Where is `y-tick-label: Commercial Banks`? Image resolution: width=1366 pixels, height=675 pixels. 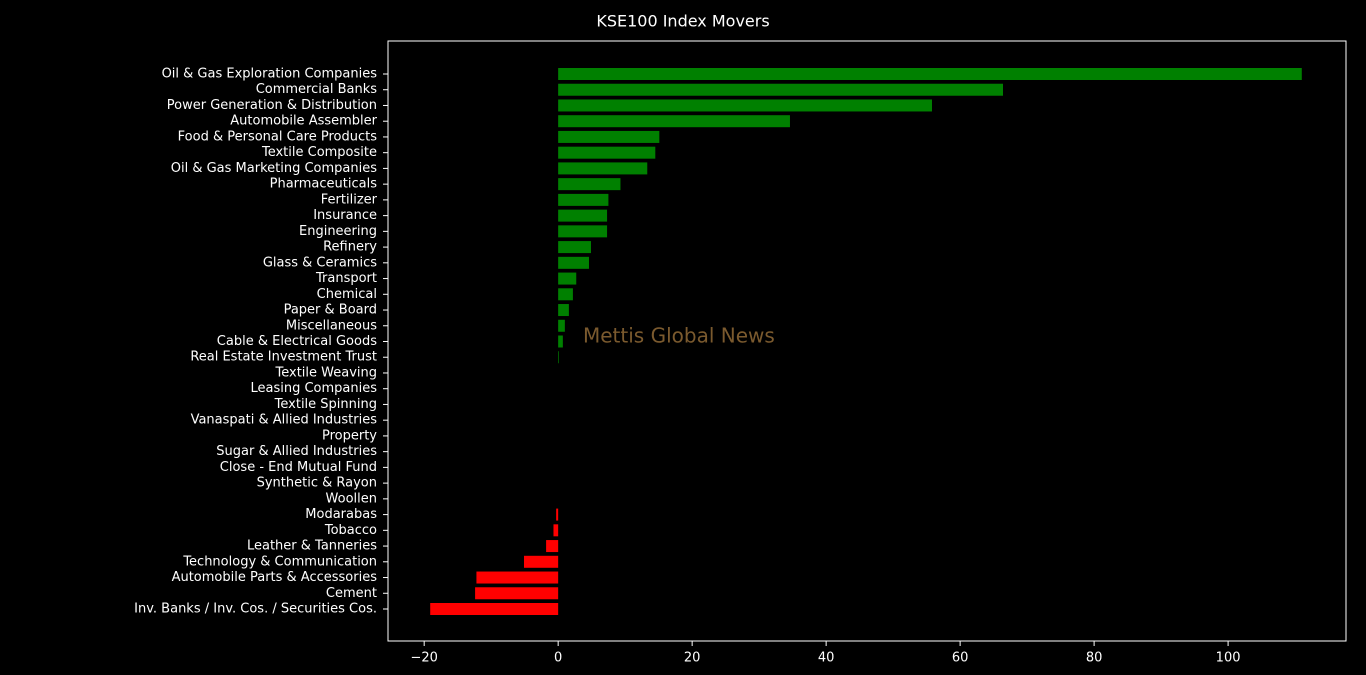 y-tick-label: Commercial Banks is located at coordinates (317, 89).